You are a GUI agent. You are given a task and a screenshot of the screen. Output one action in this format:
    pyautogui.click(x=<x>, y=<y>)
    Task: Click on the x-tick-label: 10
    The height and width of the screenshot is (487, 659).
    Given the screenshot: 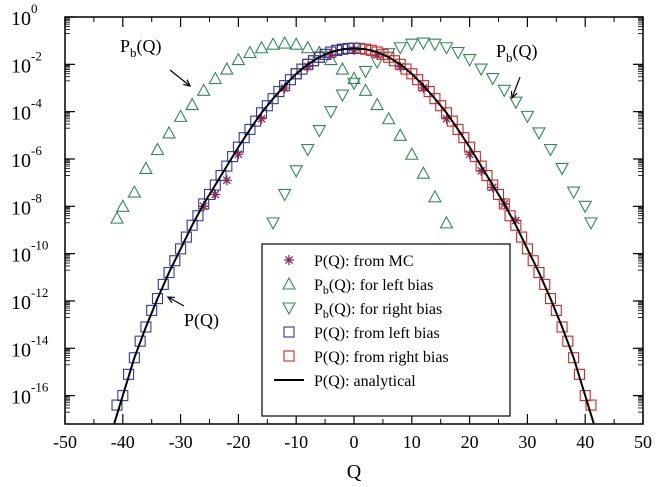 What is the action you would take?
    pyautogui.click(x=412, y=442)
    